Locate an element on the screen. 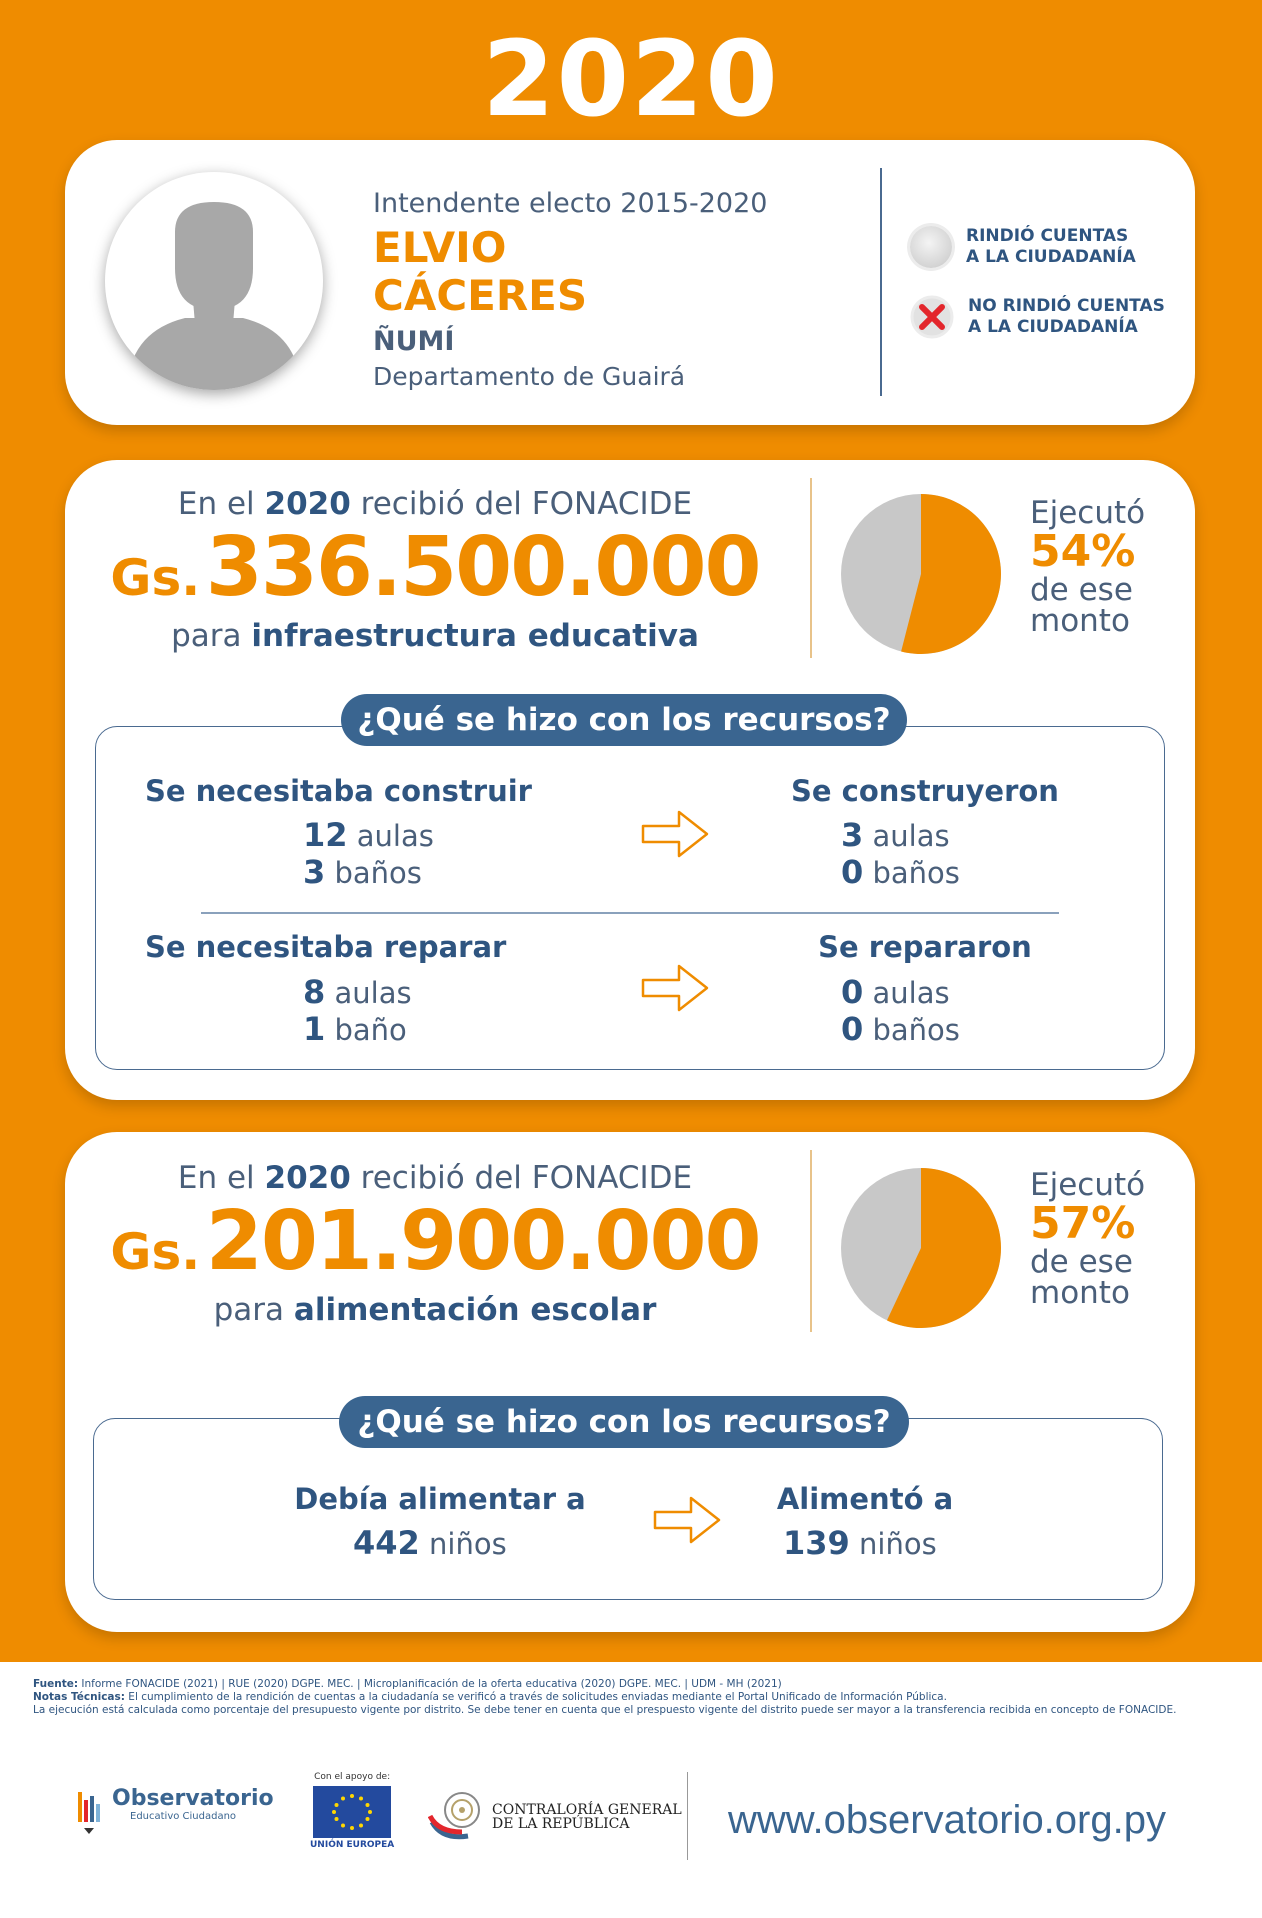 This screenshot has height=1918, width=1262. contraloria-logo: CONTRALORÍA GENERAL DE LA REPÚBLICA is located at coordinates (555, 1817).